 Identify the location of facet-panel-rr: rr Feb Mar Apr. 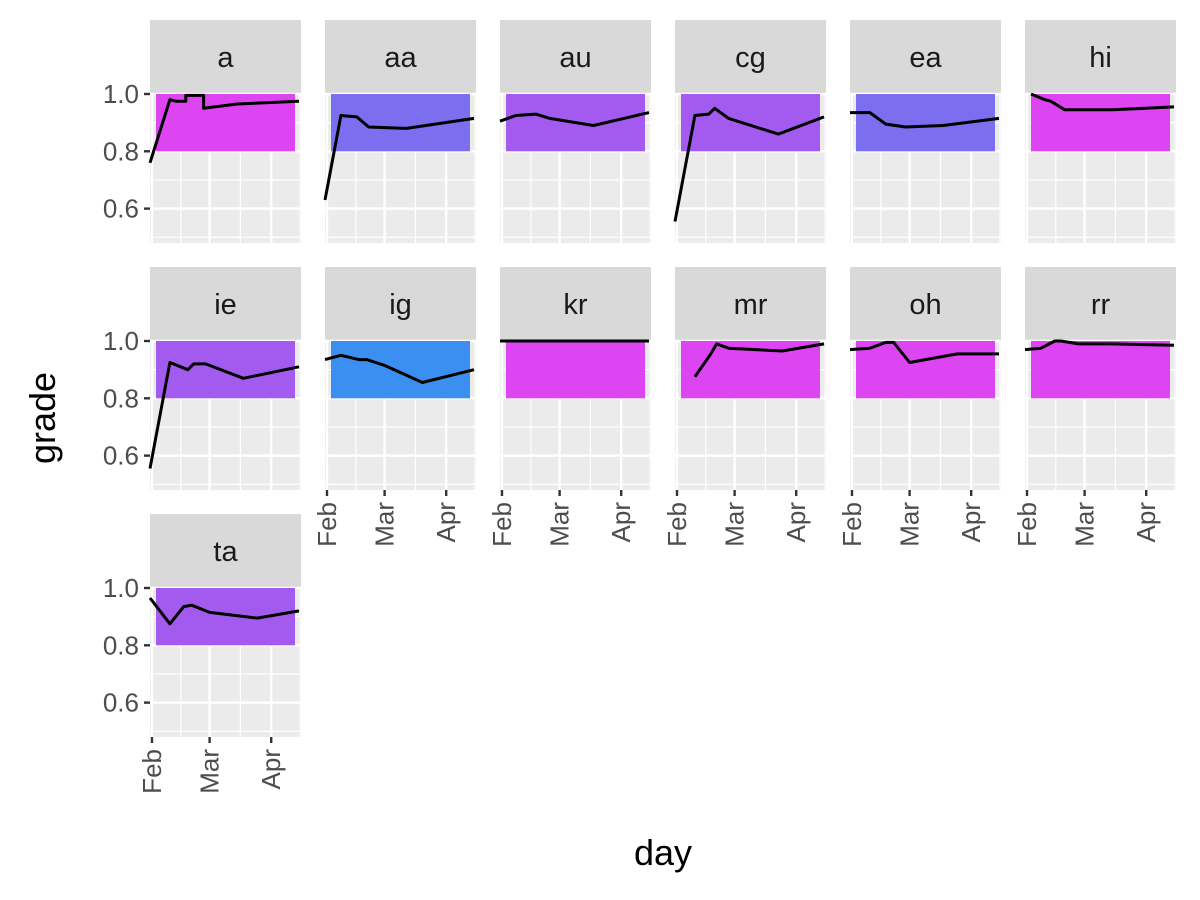
(1094, 407).